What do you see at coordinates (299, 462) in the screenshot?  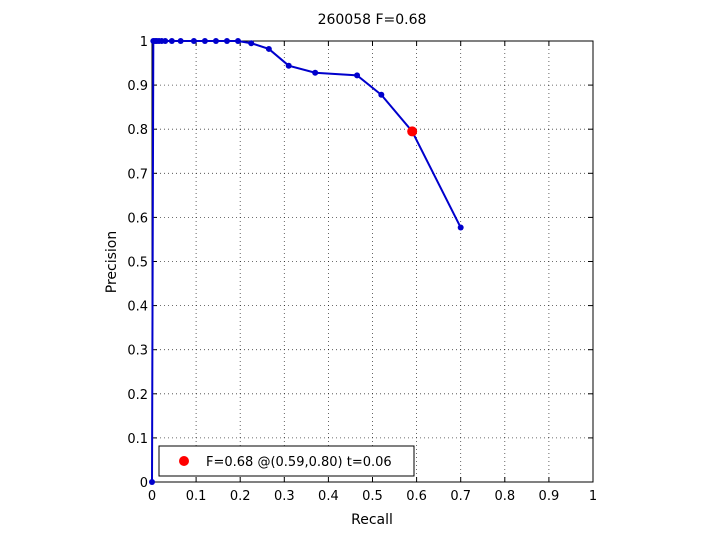 I see `legend-label: F=0.68 @(0.59,0.80) t=0.06` at bounding box center [299, 462].